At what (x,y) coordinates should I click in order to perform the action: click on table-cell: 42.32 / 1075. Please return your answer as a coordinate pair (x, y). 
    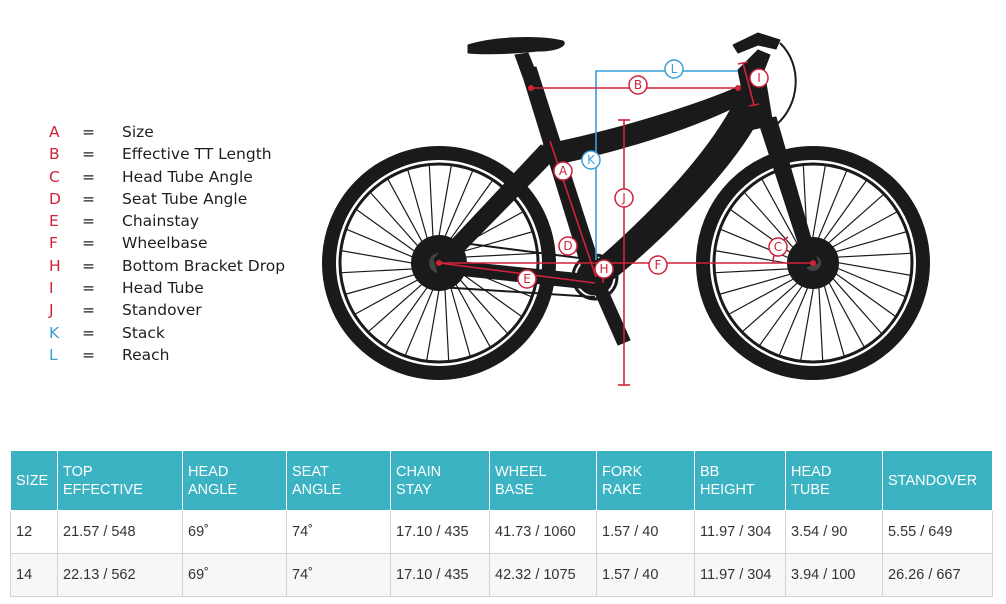
    Looking at the image, I should click on (543, 575).